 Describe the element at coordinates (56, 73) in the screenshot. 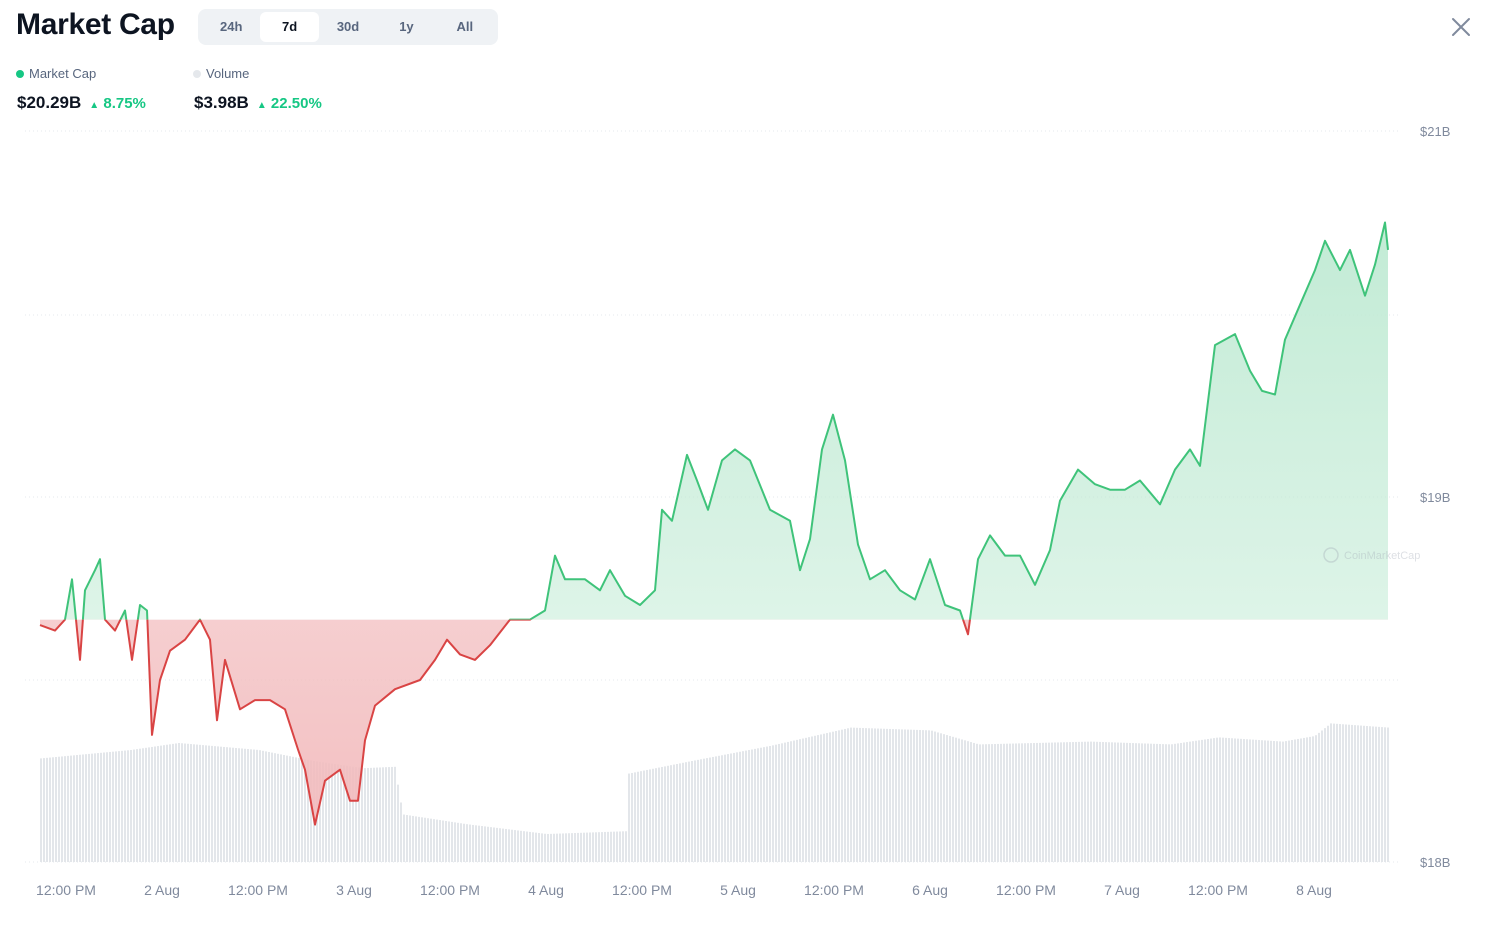

I see `legend-market-cap: Market Cap` at that location.